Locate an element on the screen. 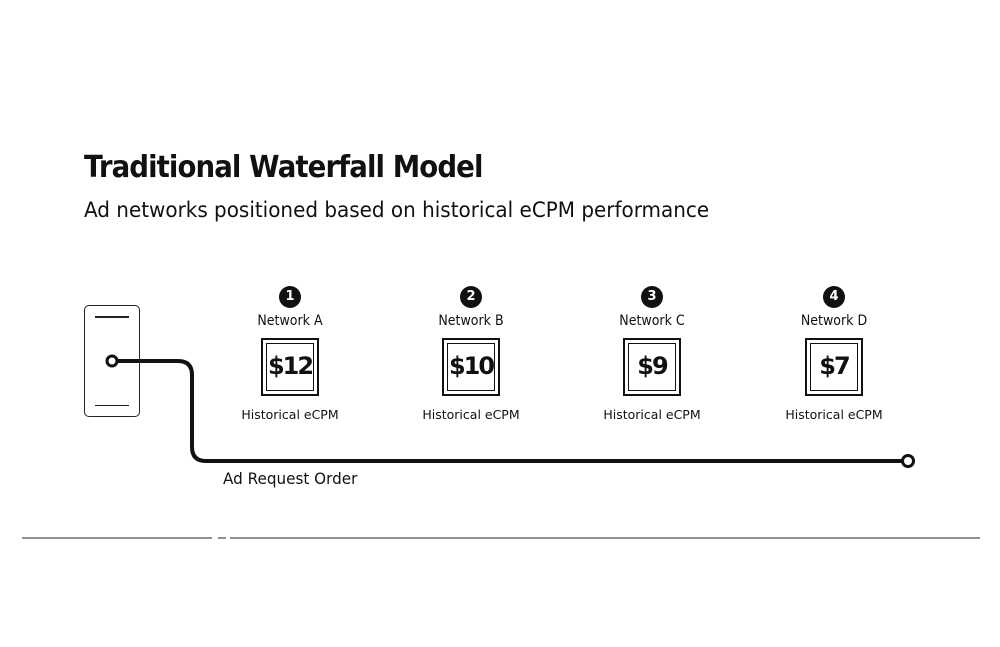 Image resolution: width=1000 pixels, height=647 pixels. price-box: $12 is located at coordinates (290, 367).